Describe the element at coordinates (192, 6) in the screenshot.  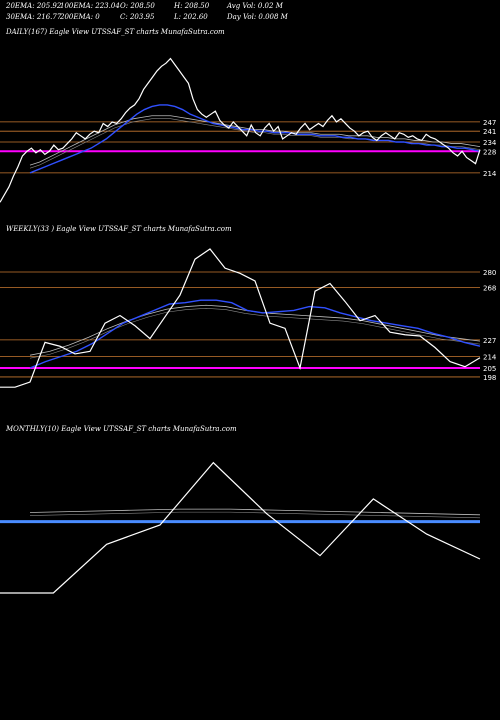
I see `stat-high: H: 208.50` at that location.